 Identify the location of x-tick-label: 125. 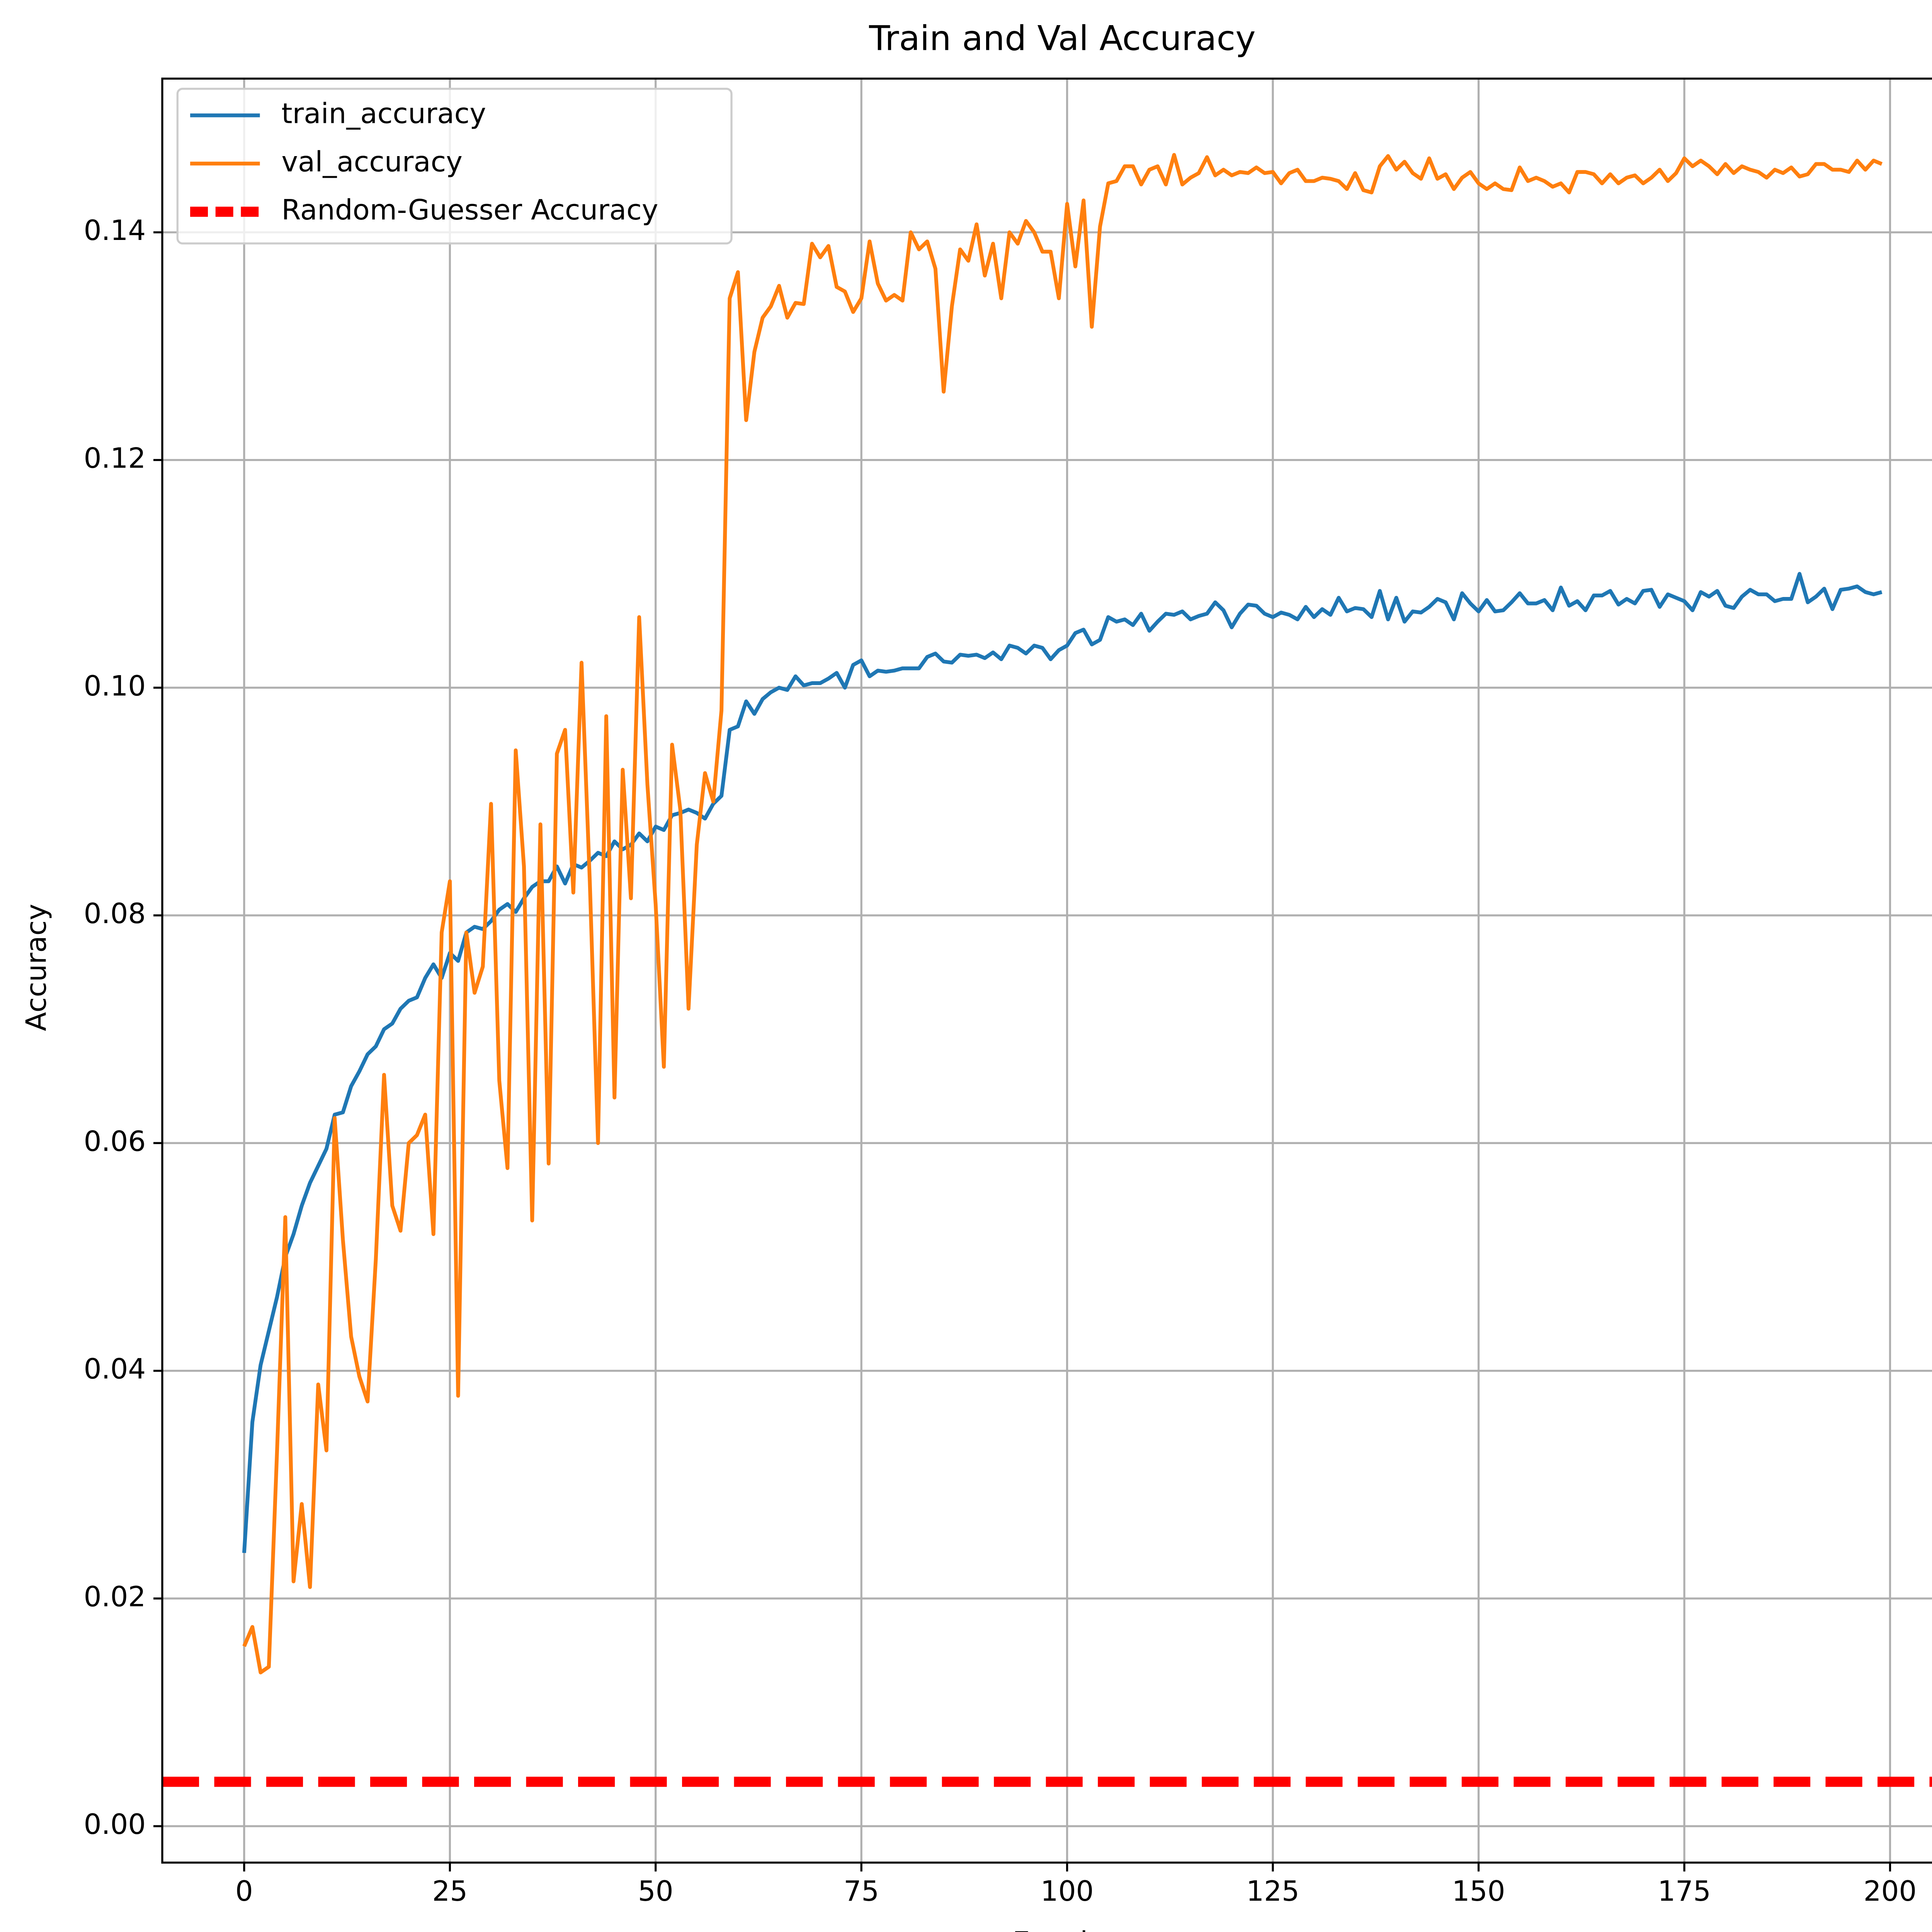
(1272, 1892).